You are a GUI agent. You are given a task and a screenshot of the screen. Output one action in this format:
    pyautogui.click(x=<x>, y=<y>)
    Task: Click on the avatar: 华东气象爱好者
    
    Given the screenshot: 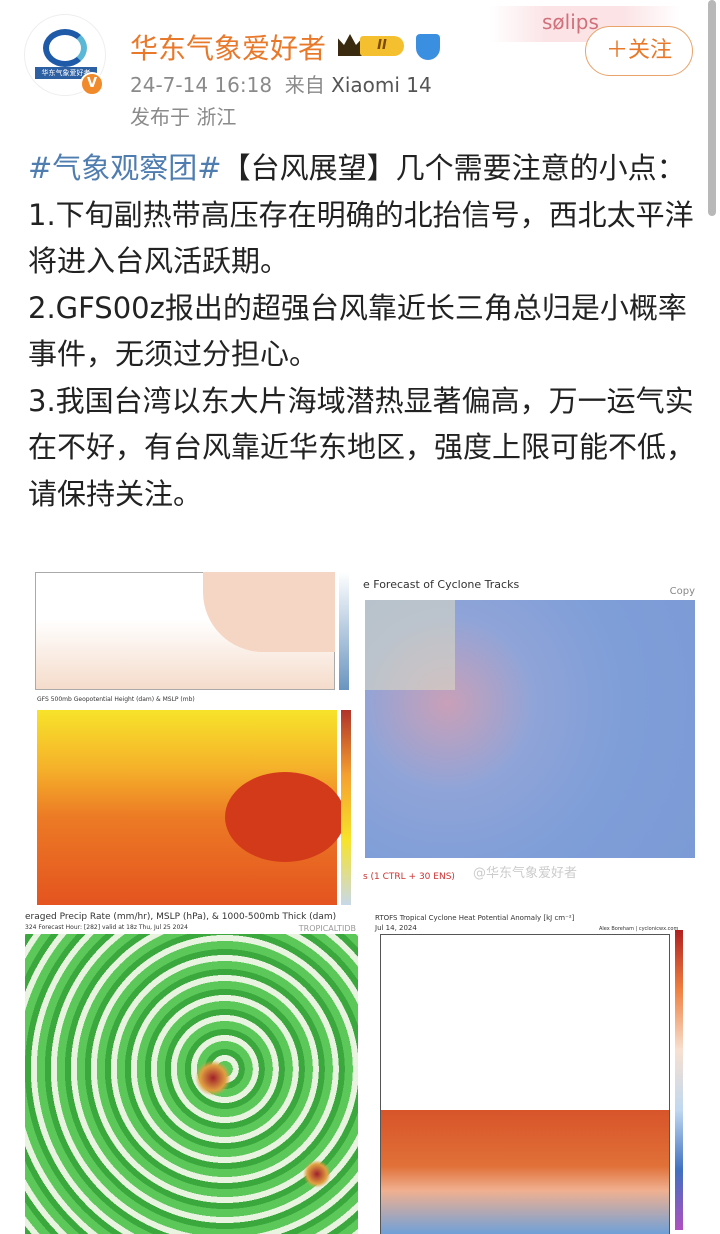 What is the action you would take?
    pyautogui.click(x=65, y=55)
    